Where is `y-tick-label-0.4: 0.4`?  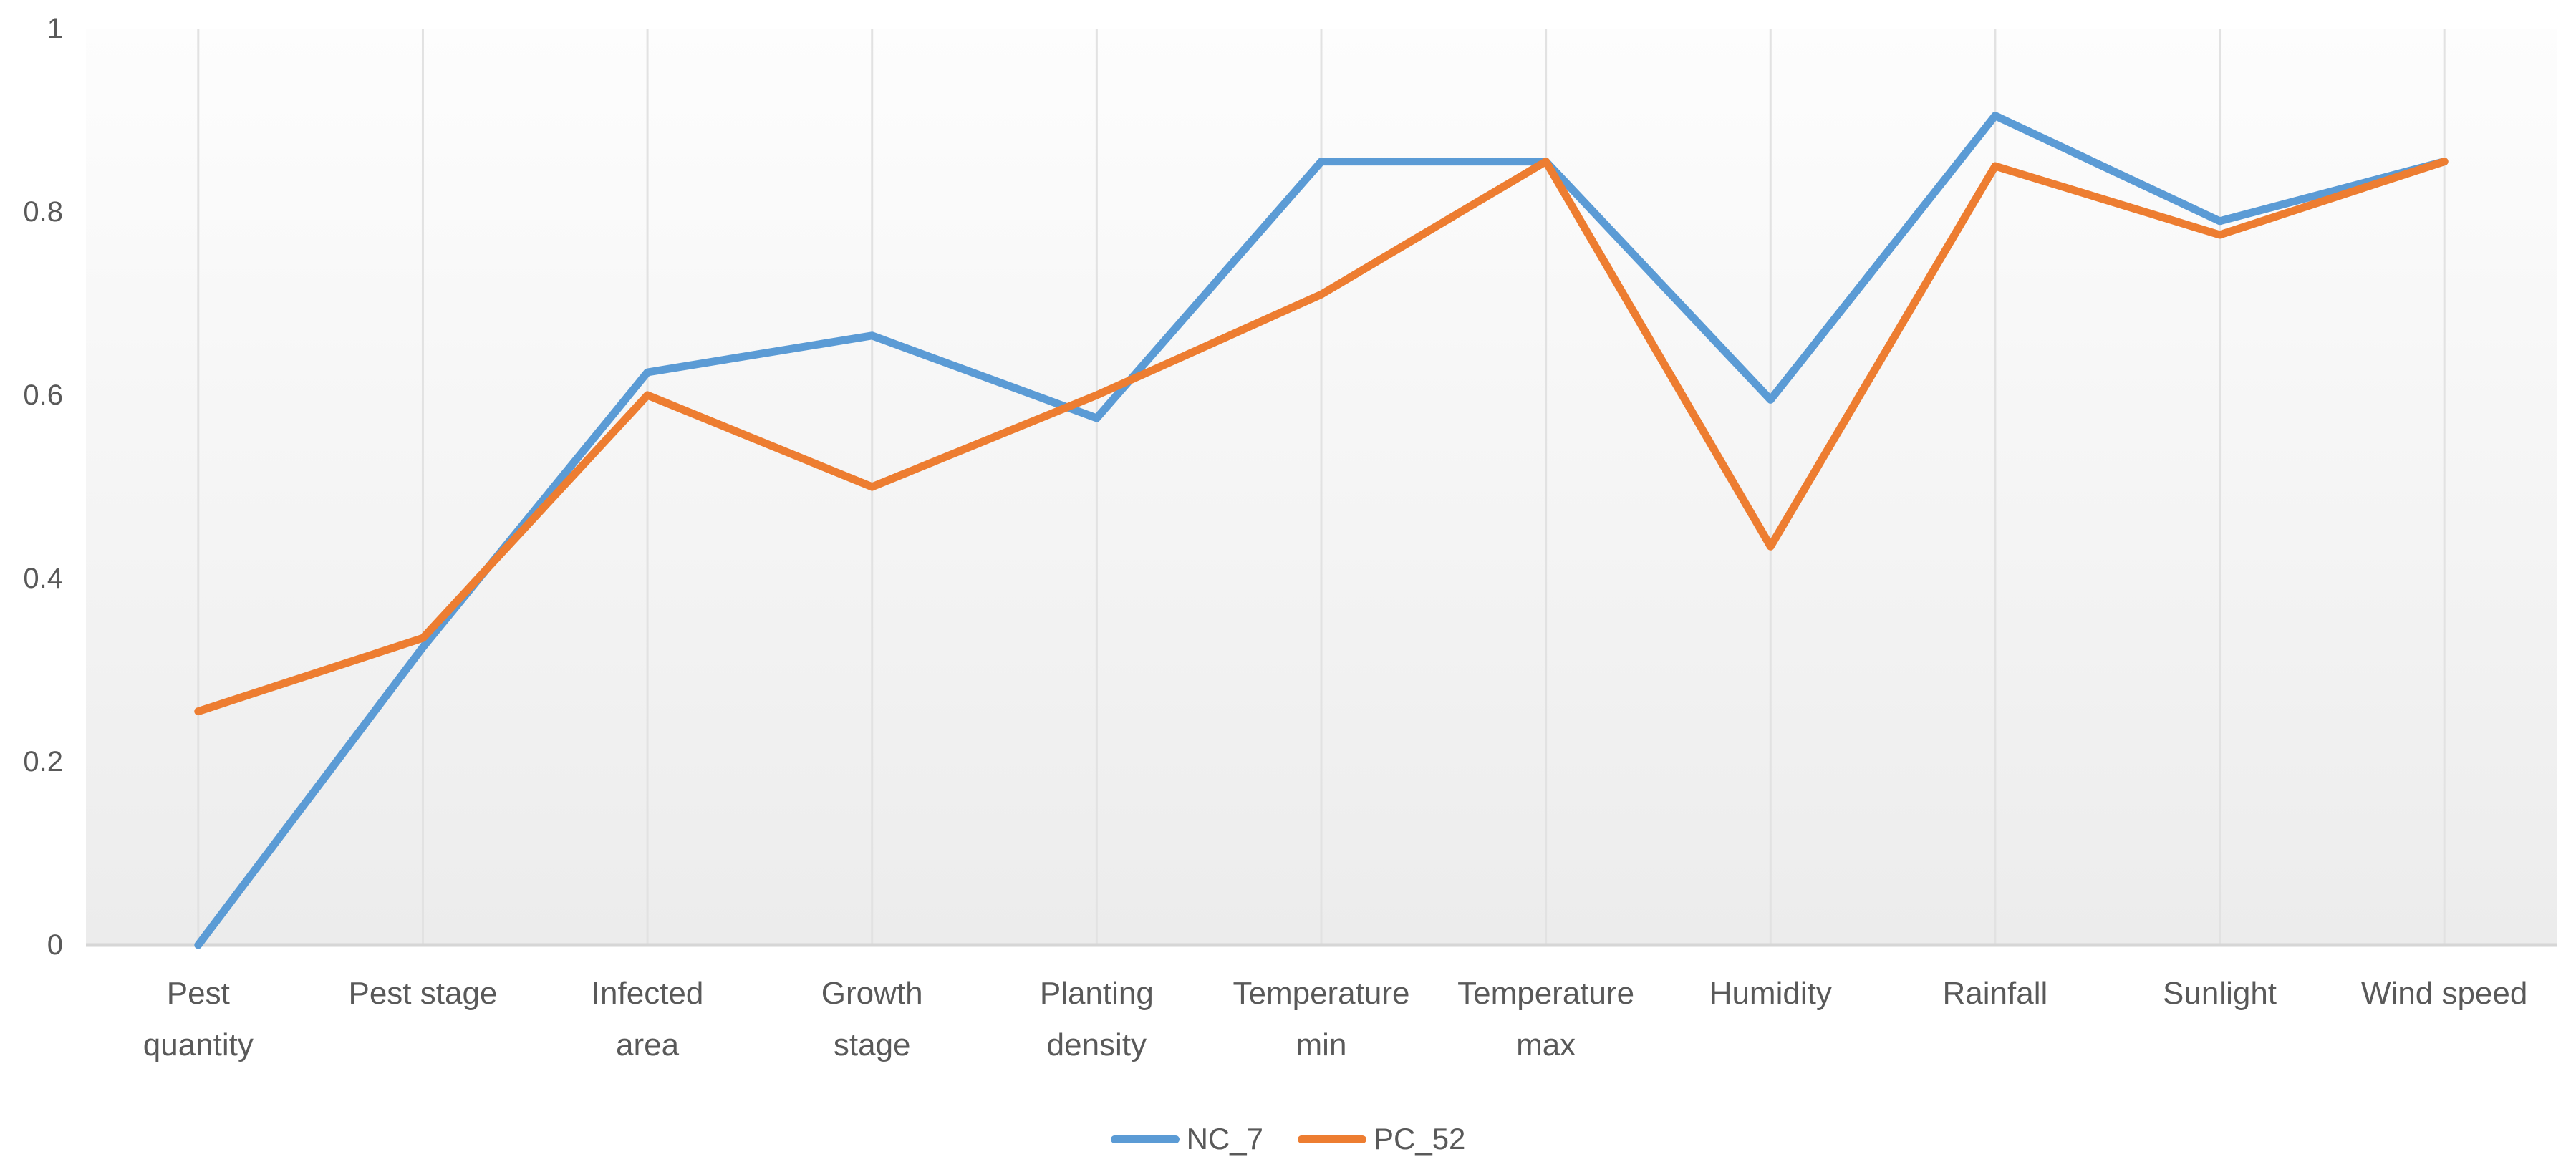
y-tick-label-0.4: 0.4 is located at coordinates (43, 578).